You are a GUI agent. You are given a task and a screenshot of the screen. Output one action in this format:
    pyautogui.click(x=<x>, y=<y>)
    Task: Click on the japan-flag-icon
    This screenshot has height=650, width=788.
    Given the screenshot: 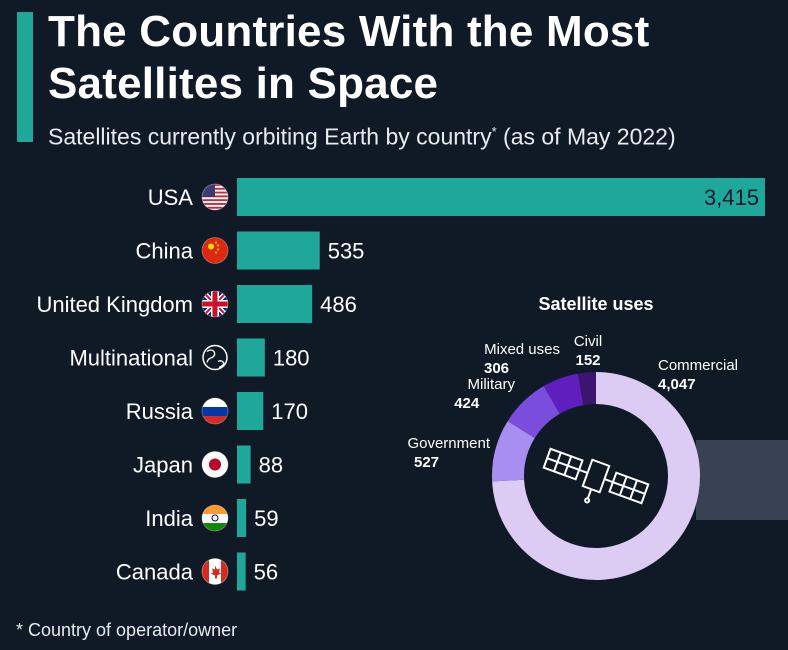 What is the action you would take?
    pyautogui.click(x=215, y=464)
    